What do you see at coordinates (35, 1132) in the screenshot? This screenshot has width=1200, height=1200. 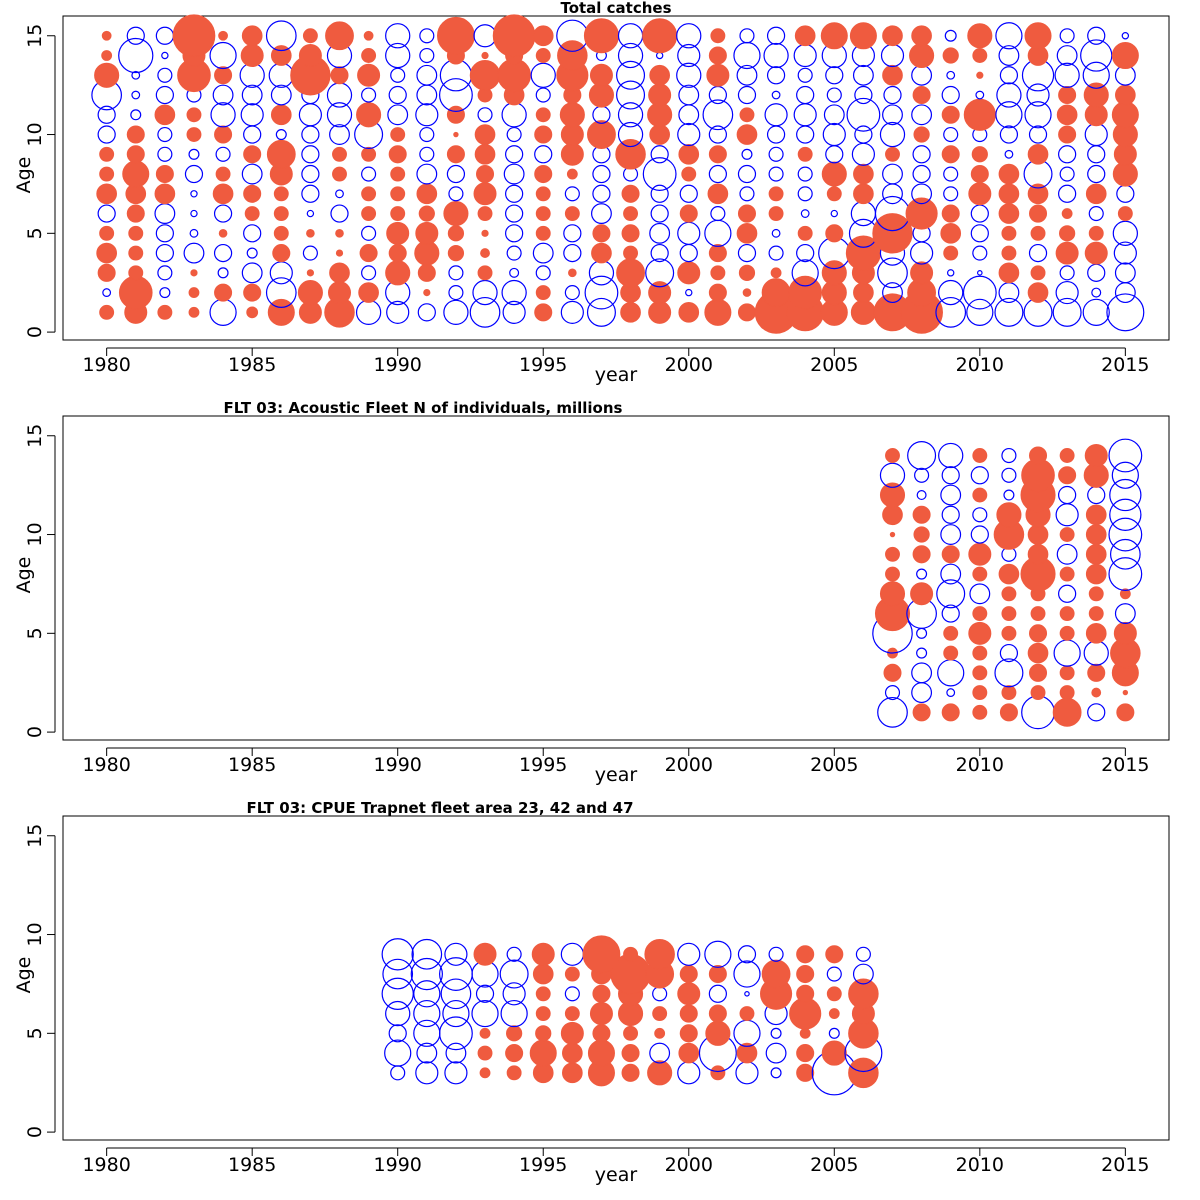 I see `y-tick-label: 0` at bounding box center [35, 1132].